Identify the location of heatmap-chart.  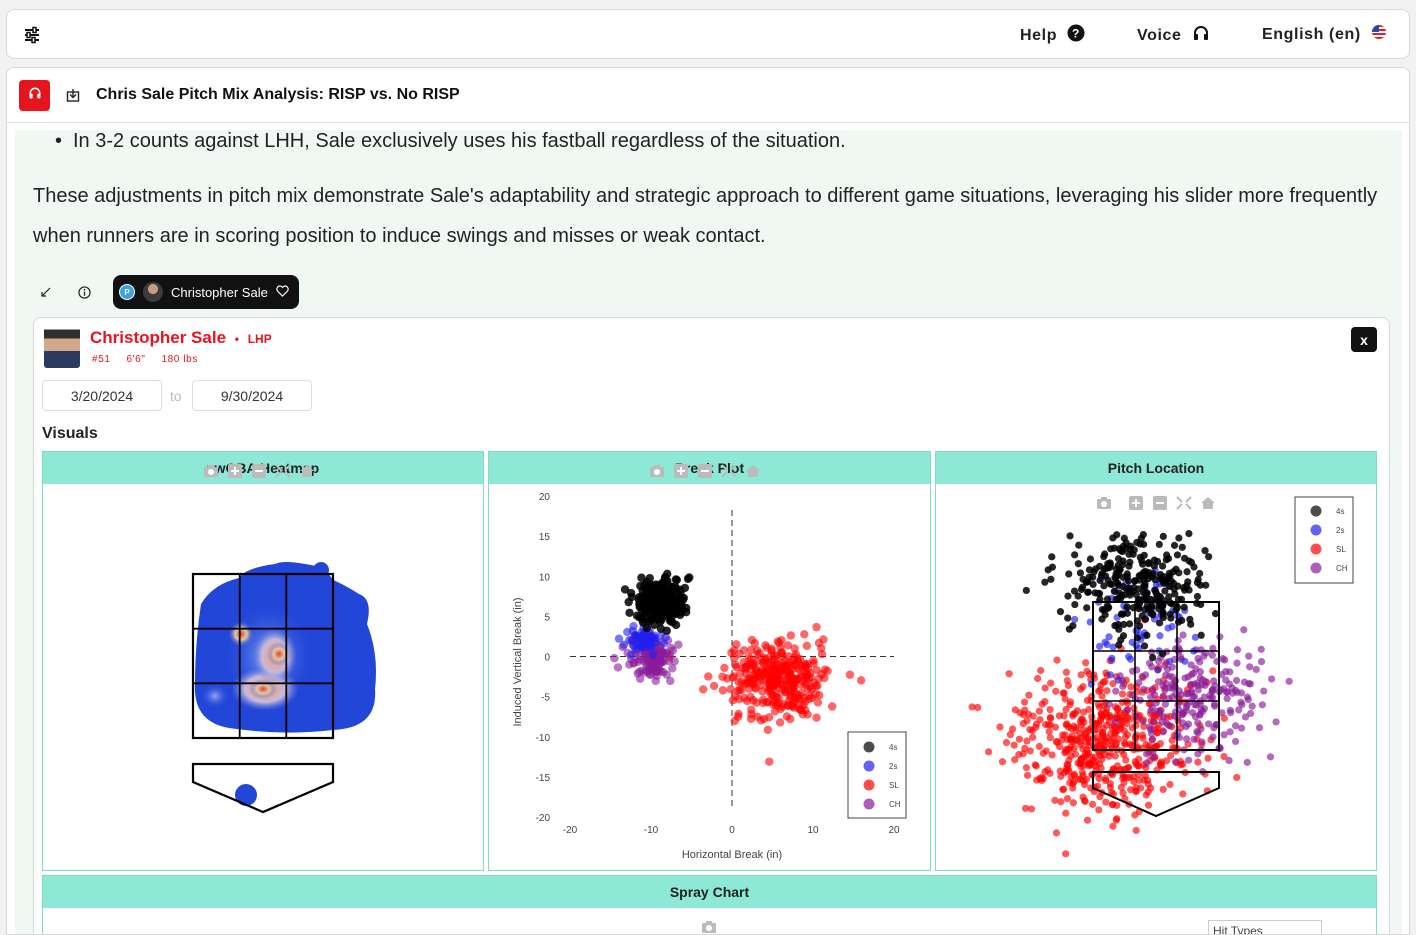
(283, 688).